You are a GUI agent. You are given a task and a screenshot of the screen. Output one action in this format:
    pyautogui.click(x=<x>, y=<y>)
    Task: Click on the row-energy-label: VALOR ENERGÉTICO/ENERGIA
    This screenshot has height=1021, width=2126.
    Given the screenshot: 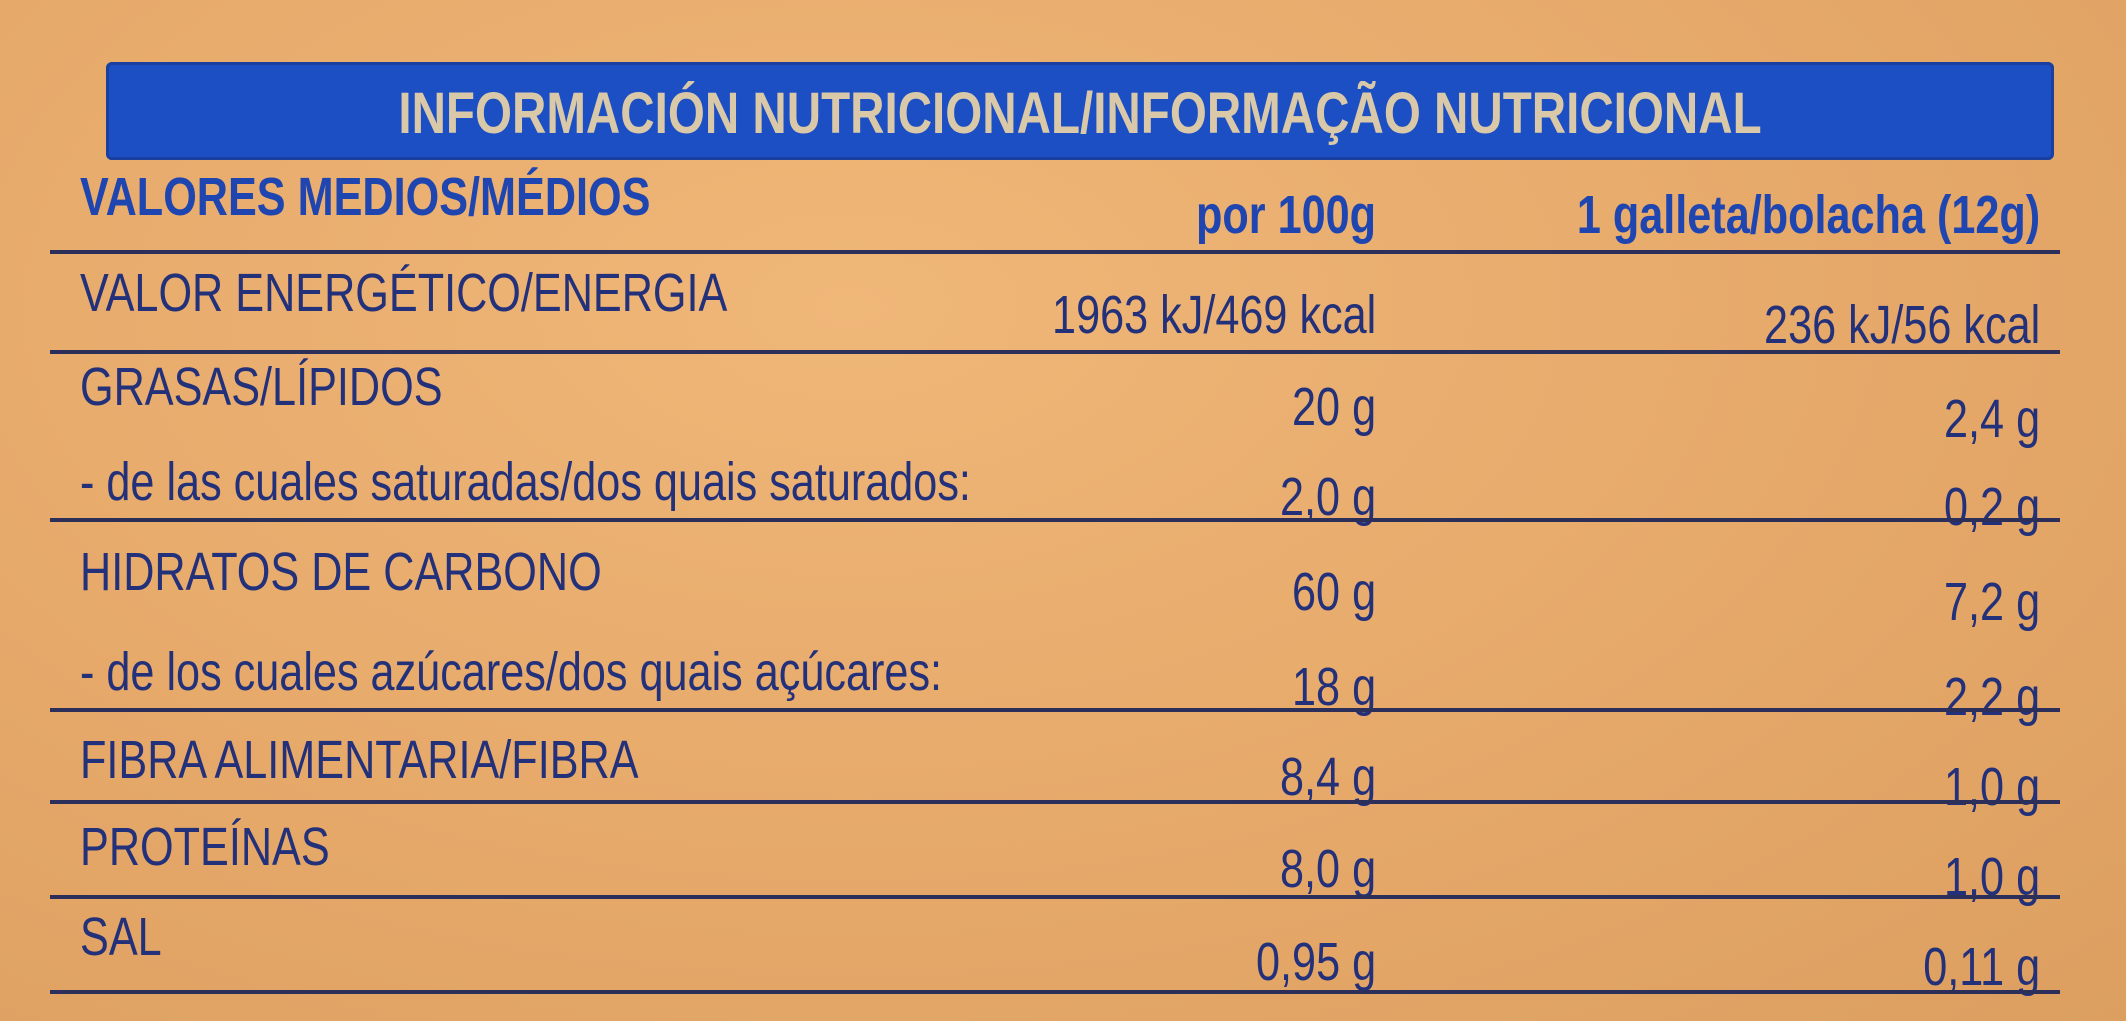 What is the action you would take?
    pyautogui.click(x=404, y=293)
    